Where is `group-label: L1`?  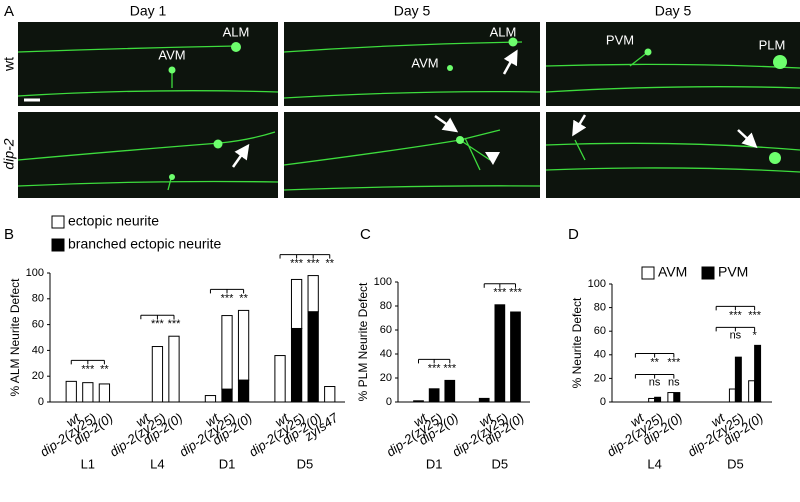
group-label: L1 is located at coordinates (88, 463).